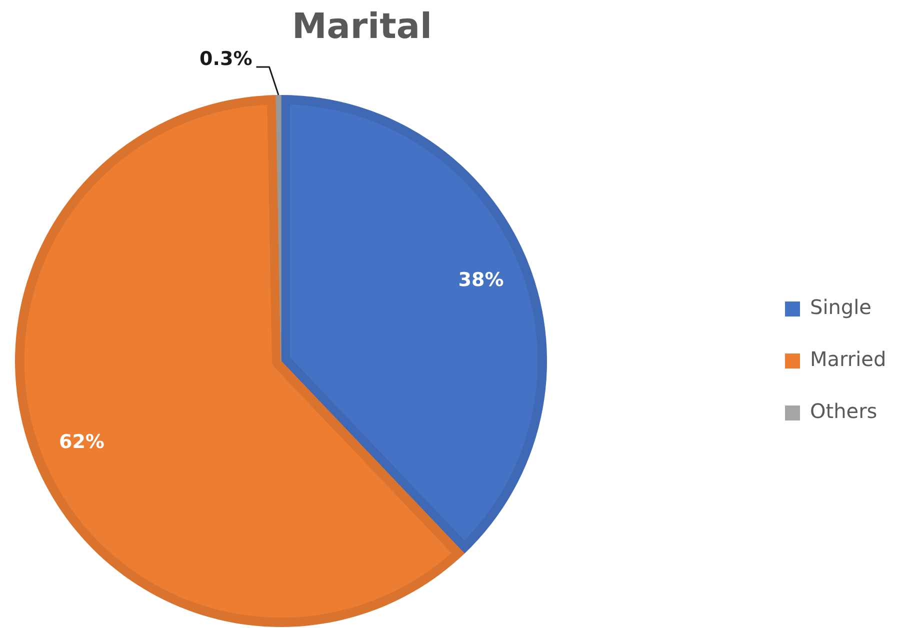  I want to click on data-label: 0.3%, so click(226, 59).